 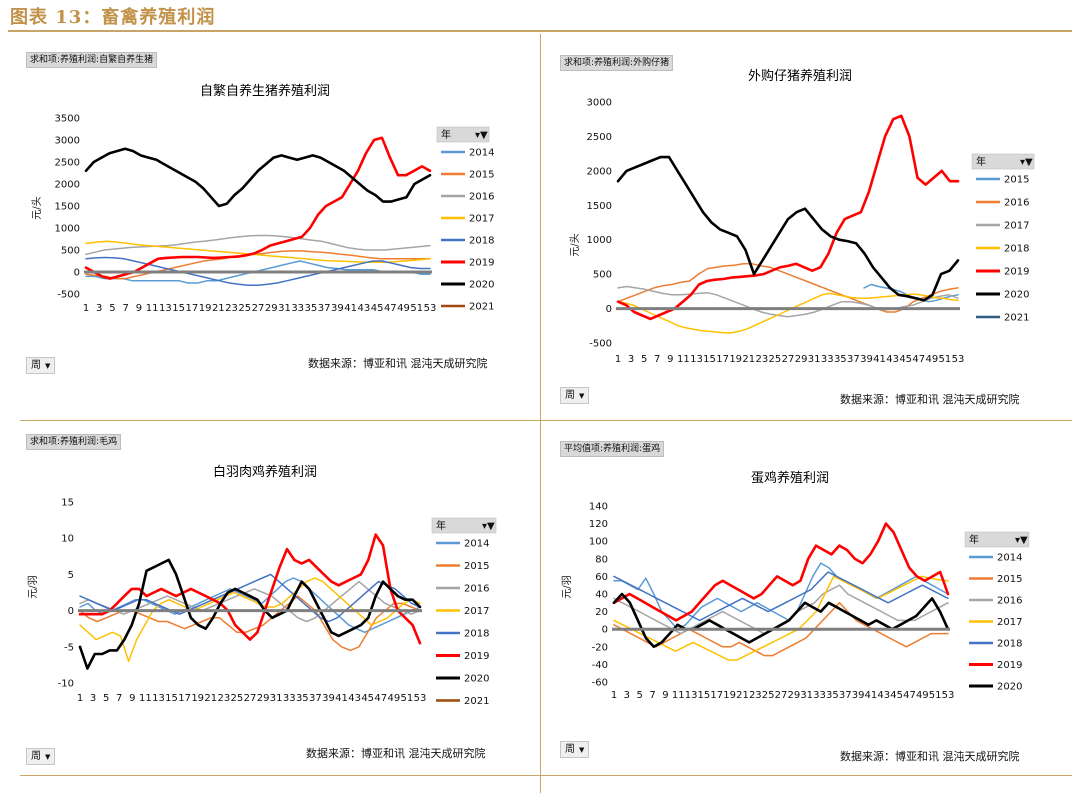 What do you see at coordinates (879, 359) in the screenshot?
I see `x-tick-label: 41` at bounding box center [879, 359].